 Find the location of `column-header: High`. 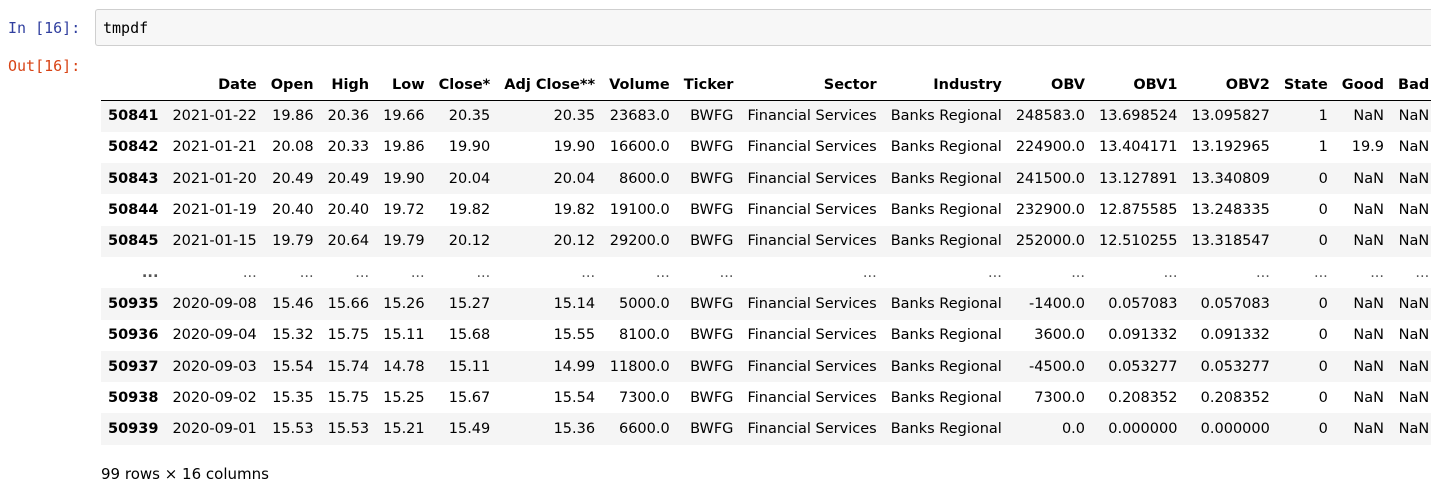

column-header: High is located at coordinates (348, 85).